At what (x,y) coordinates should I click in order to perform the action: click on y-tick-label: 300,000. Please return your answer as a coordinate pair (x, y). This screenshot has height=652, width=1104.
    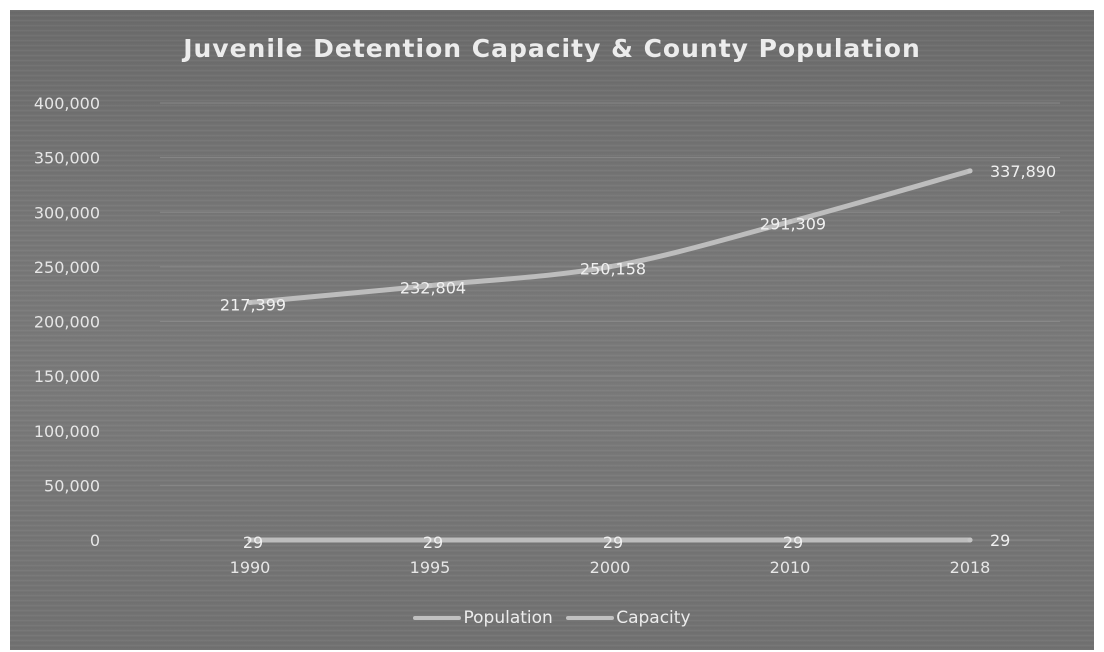
    Looking at the image, I should click on (67, 212).